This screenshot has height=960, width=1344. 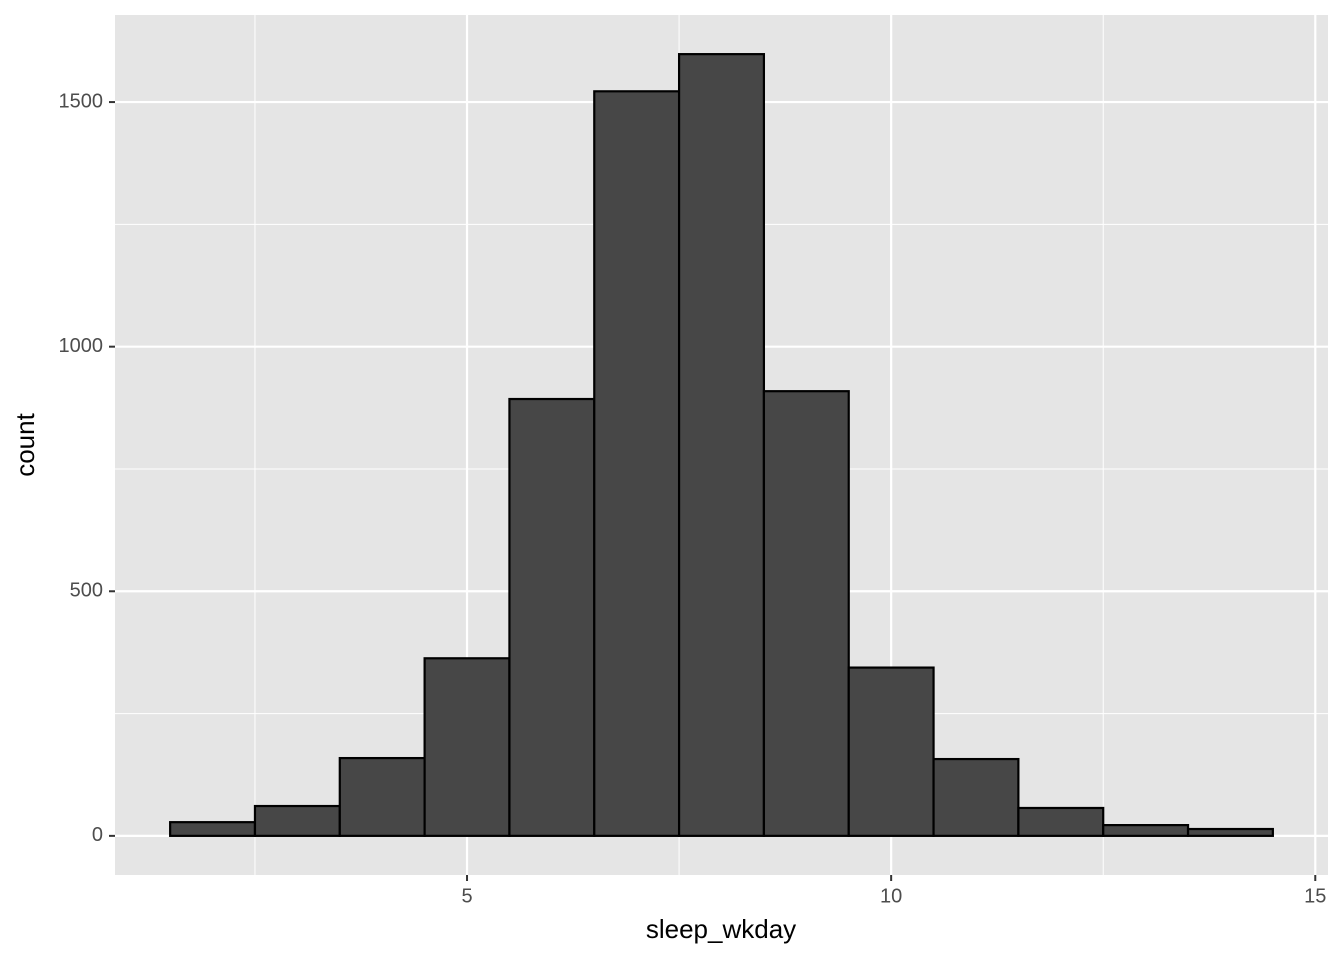 What do you see at coordinates (81, 101) in the screenshot?
I see `y-tick-label: 1500` at bounding box center [81, 101].